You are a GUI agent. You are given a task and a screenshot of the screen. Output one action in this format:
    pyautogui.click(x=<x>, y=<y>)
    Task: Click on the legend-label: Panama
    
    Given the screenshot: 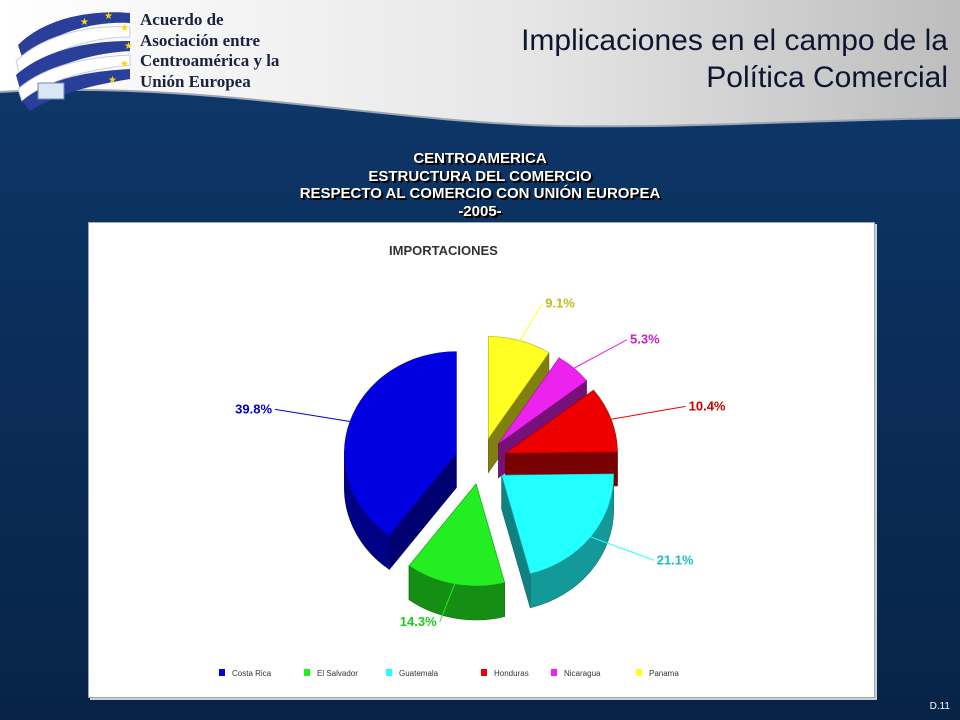 What is the action you would take?
    pyautogui.click(x=664, y=673)
    